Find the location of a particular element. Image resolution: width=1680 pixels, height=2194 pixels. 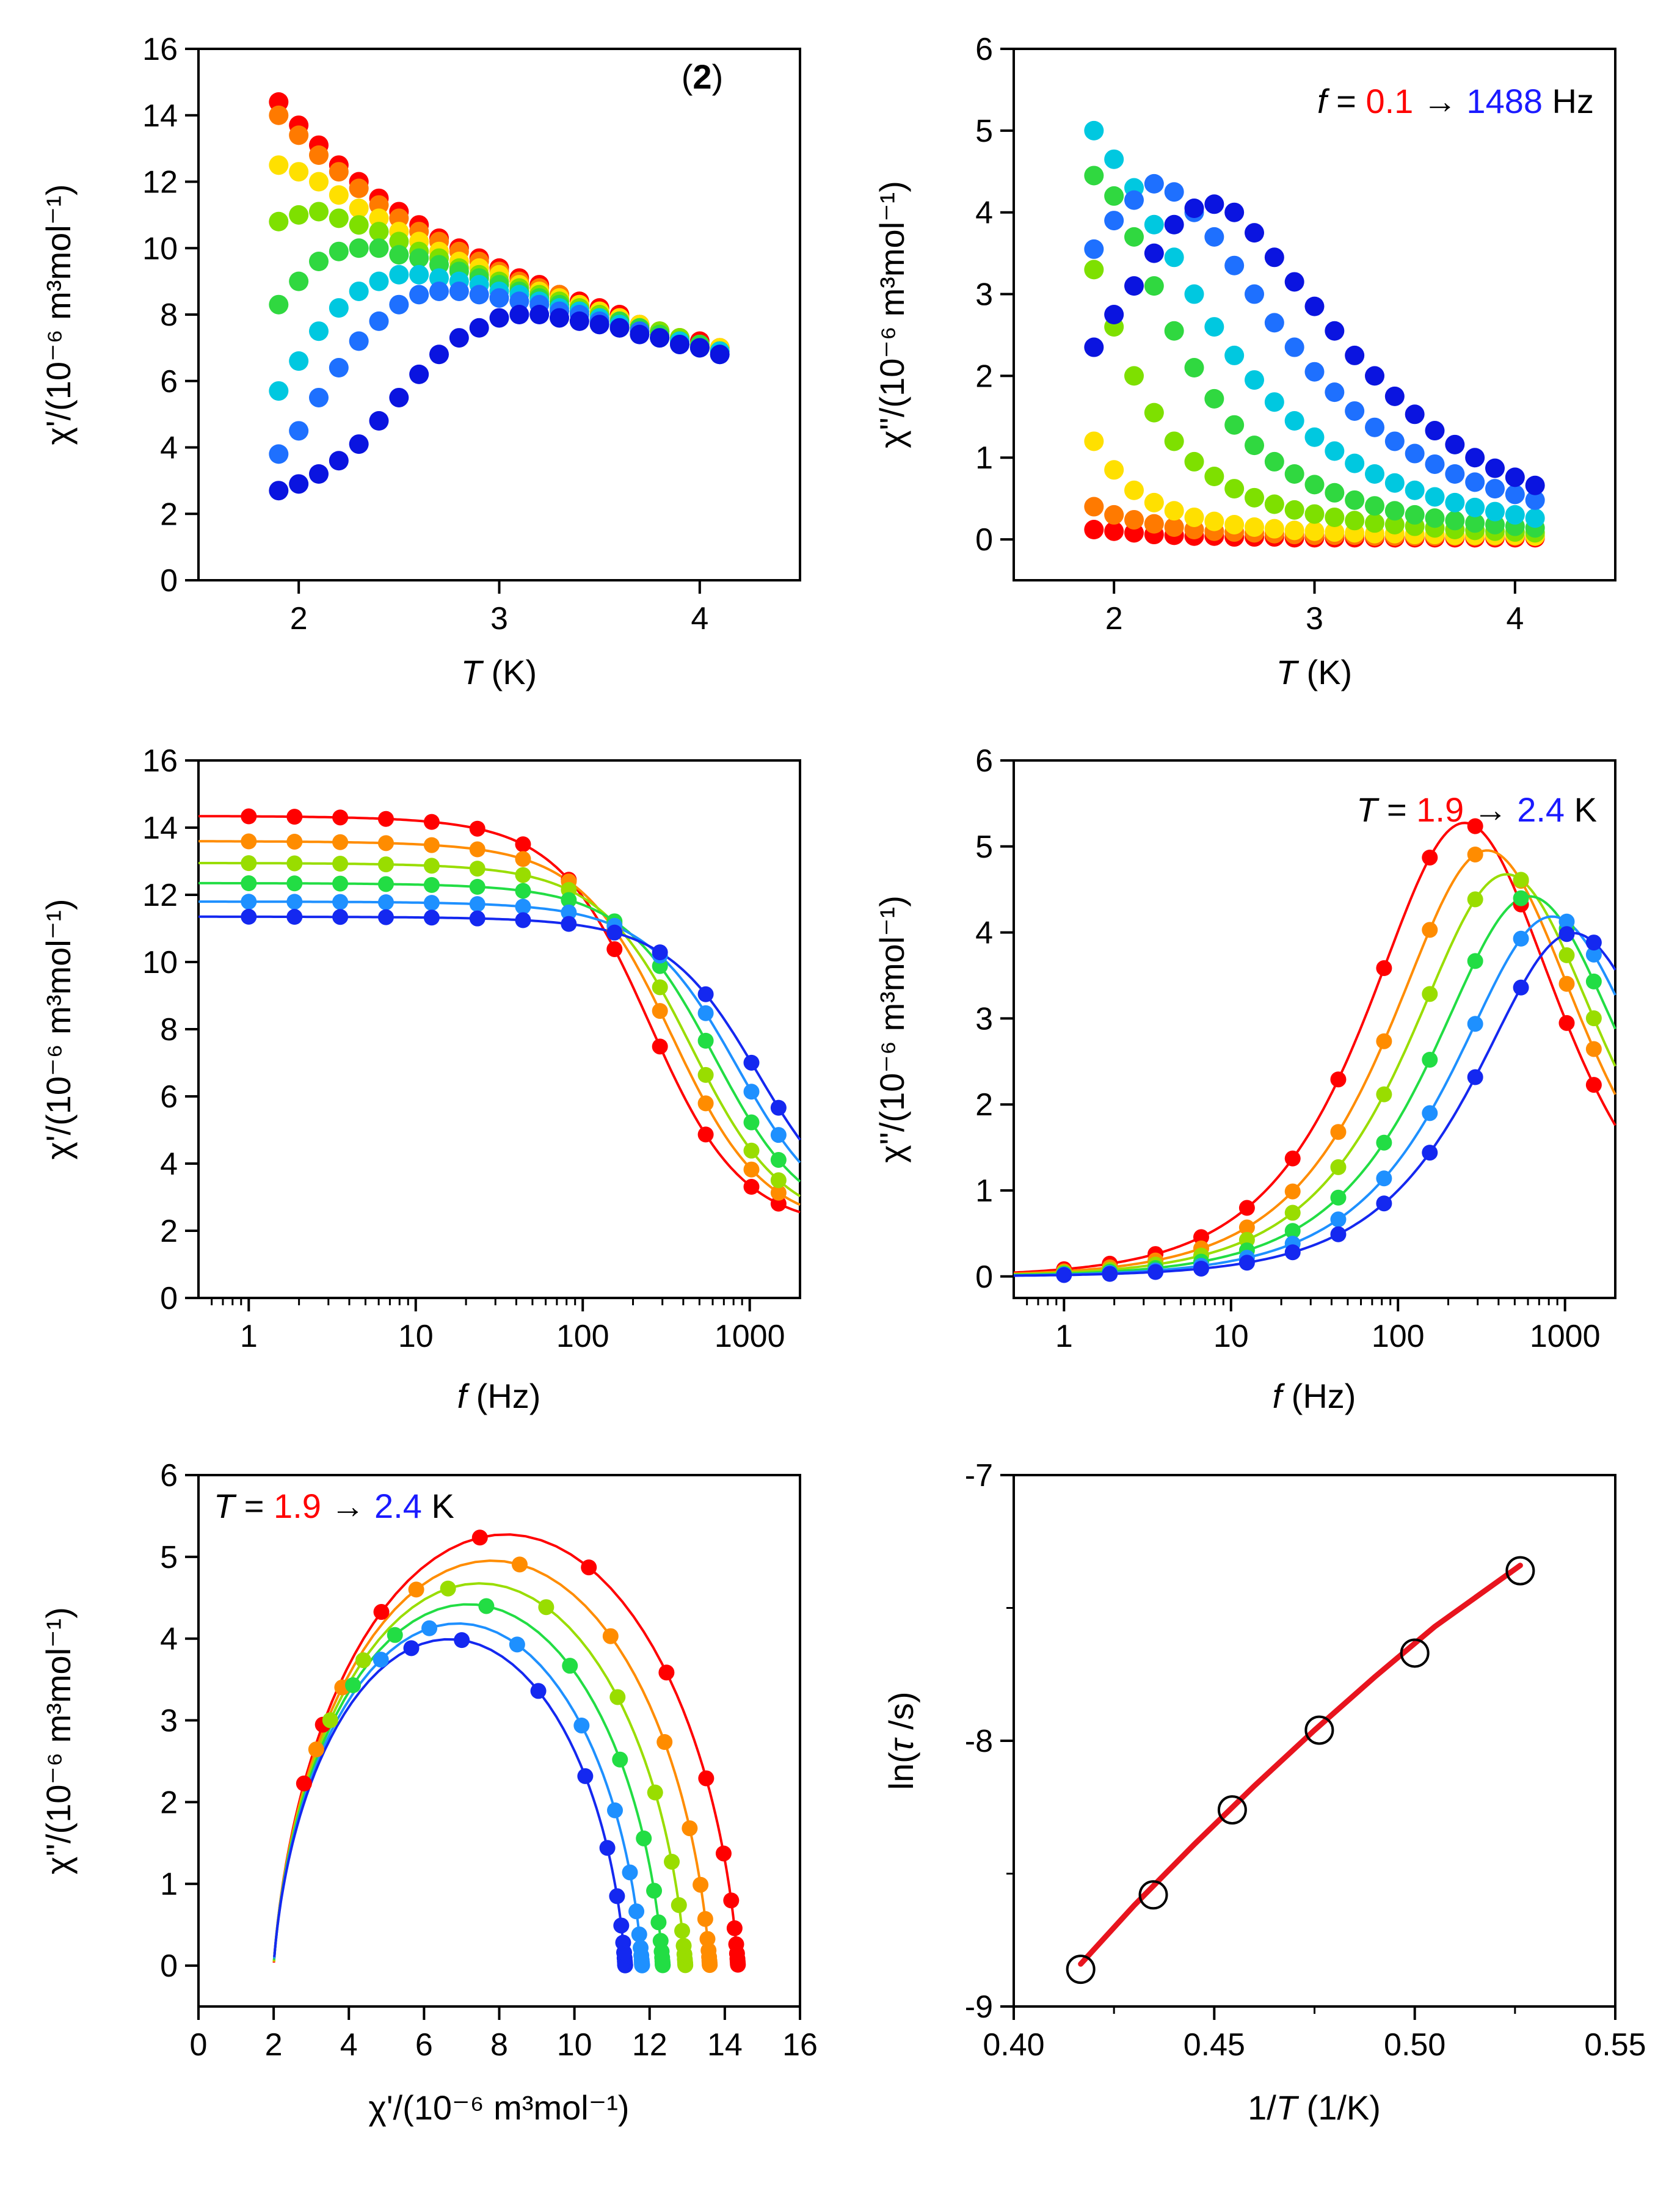

y-tick-label: 12 is located at coordinates (160, 896).